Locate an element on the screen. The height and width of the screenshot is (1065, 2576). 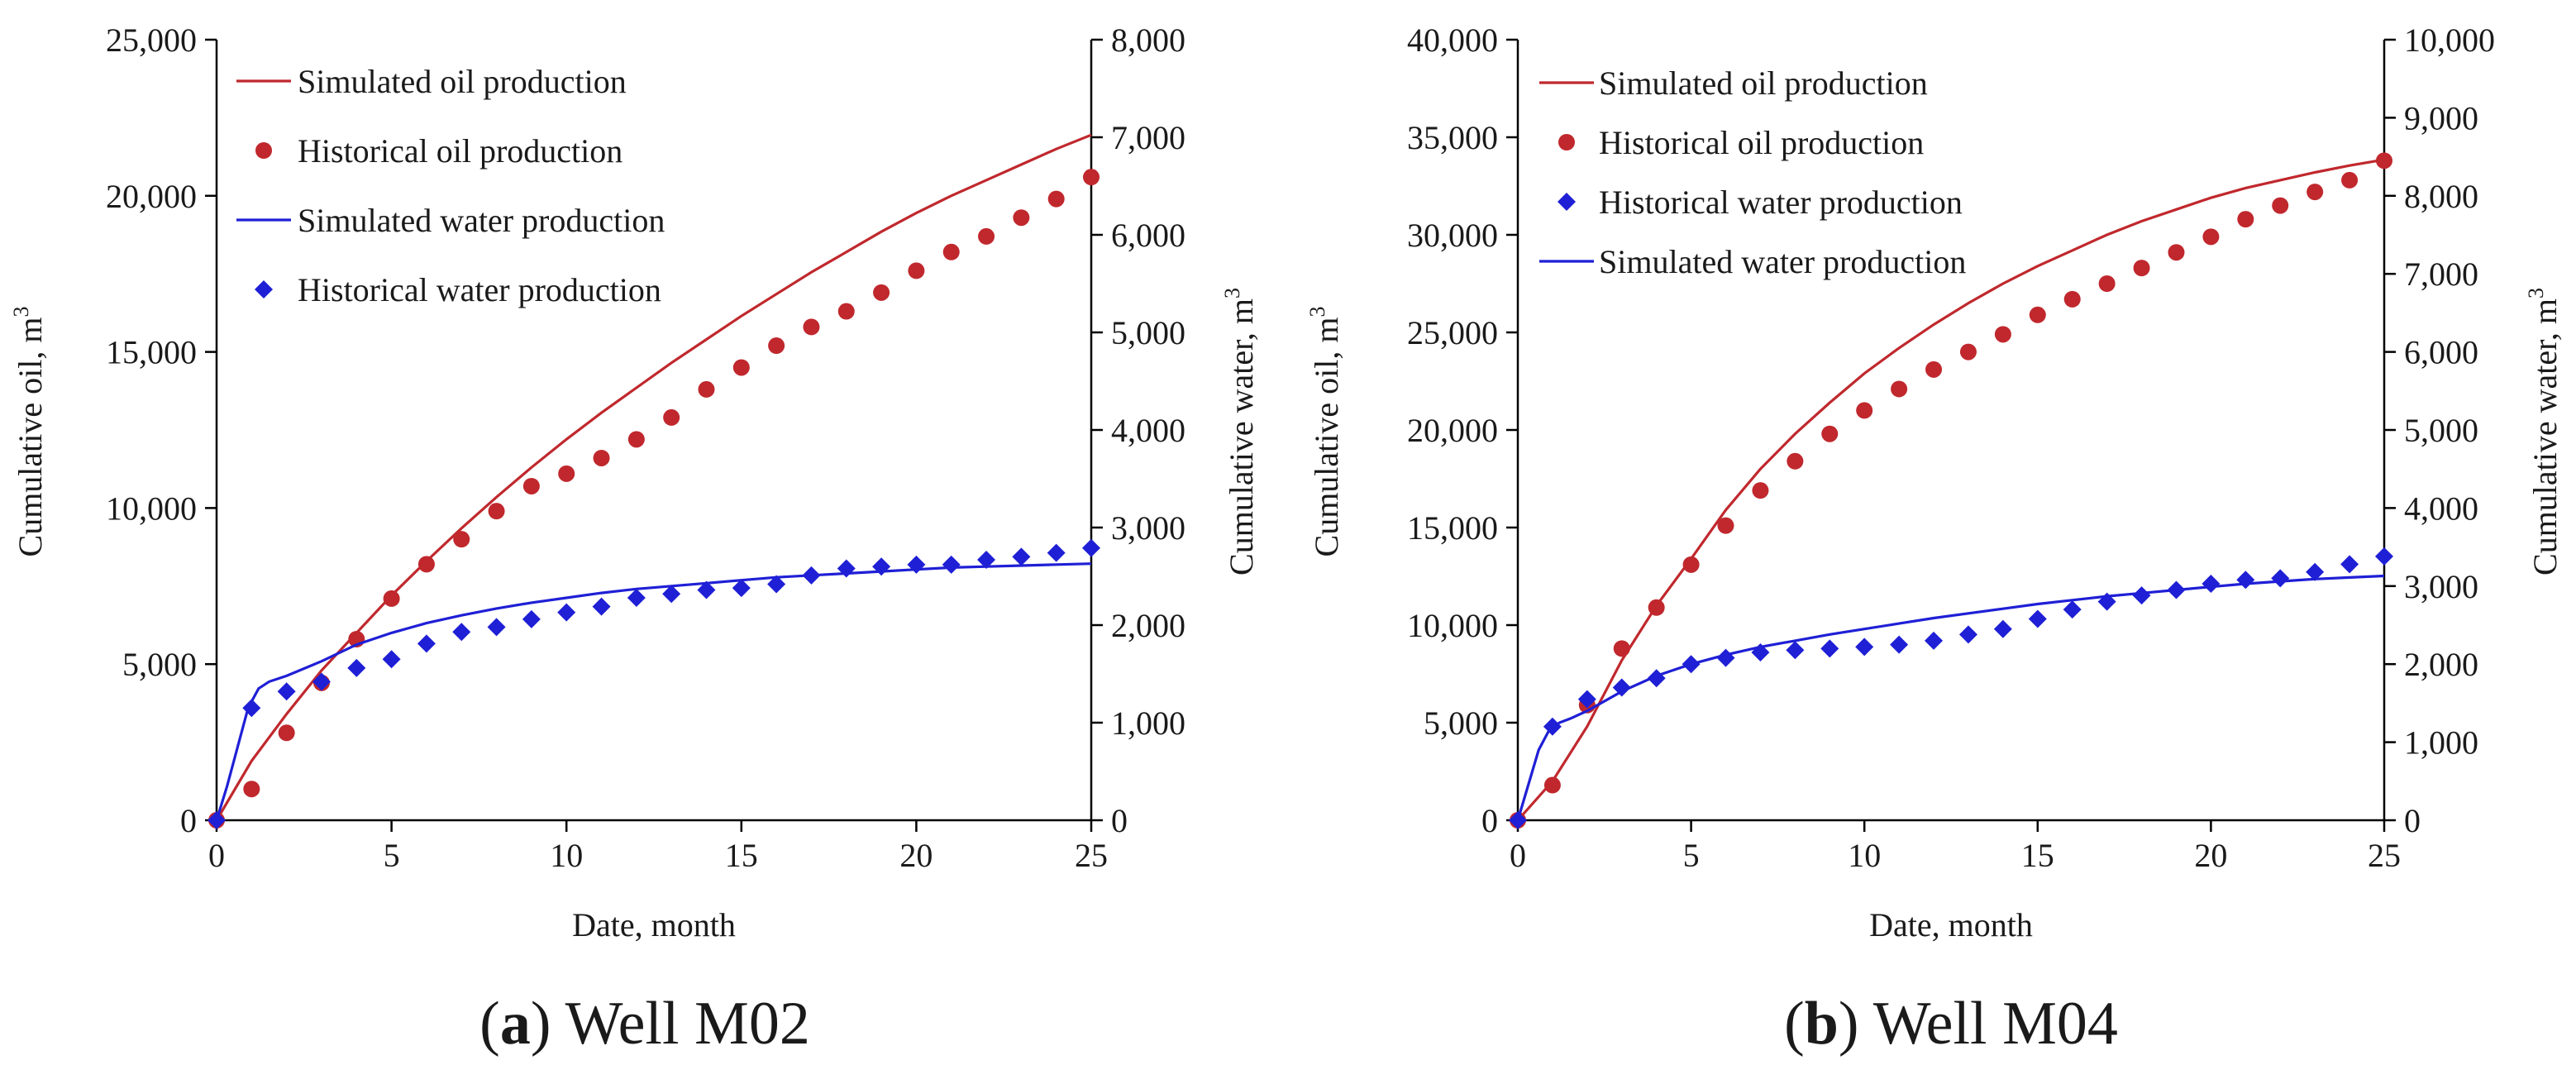
y-right-tick-label: 8,000 is located at coordinates (1148, 40).